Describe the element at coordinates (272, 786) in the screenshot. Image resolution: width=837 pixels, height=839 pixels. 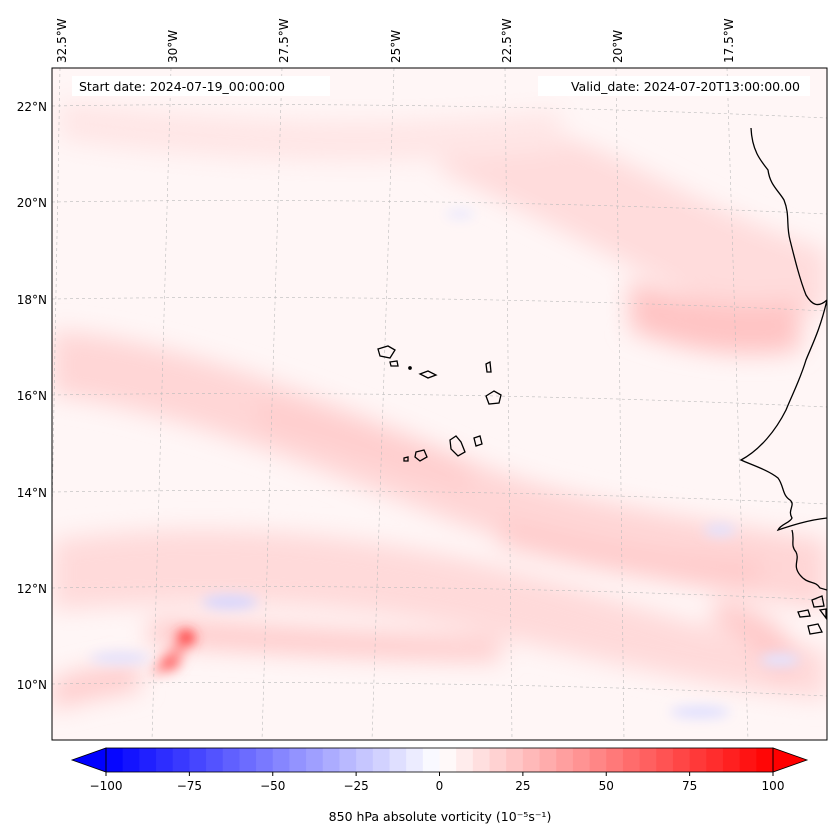
I see `colorbar-tick-label: −50` at that location.